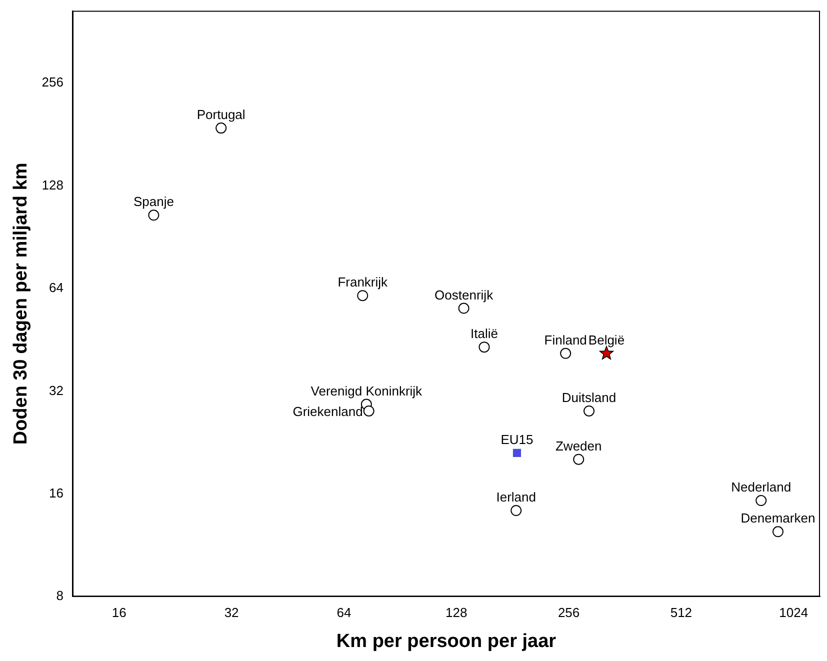  Describe the element at coordinates (56, 390) in the screenshot. I see `y-tick-label: 32` at that location.